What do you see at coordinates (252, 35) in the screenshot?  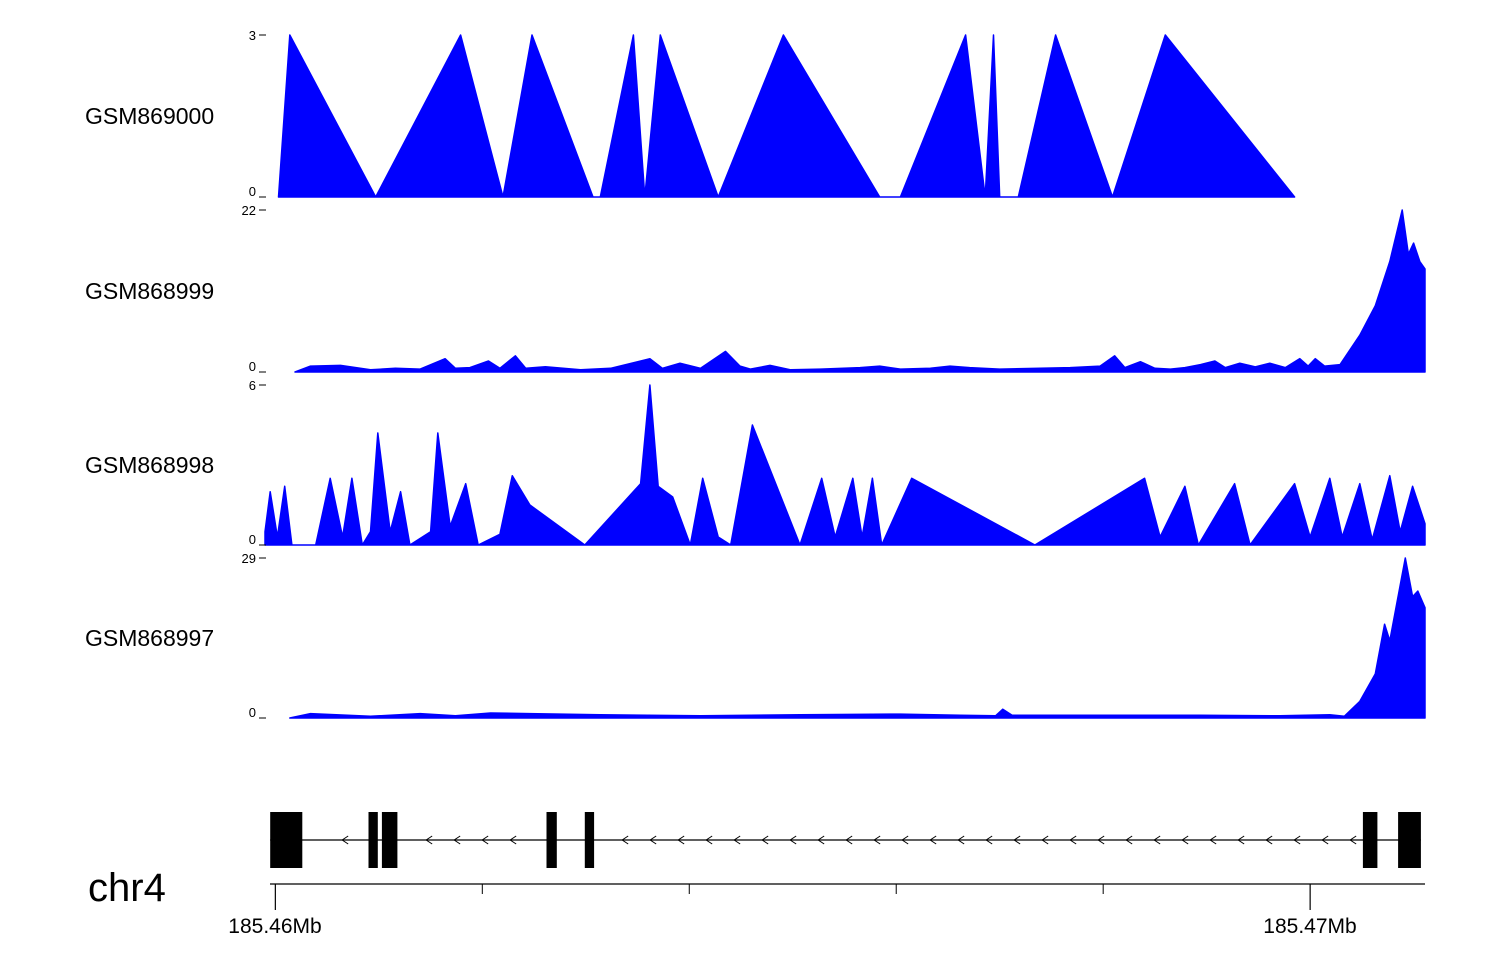 I see `track1-ymax-label: 3` at bounding box center [252, 35].